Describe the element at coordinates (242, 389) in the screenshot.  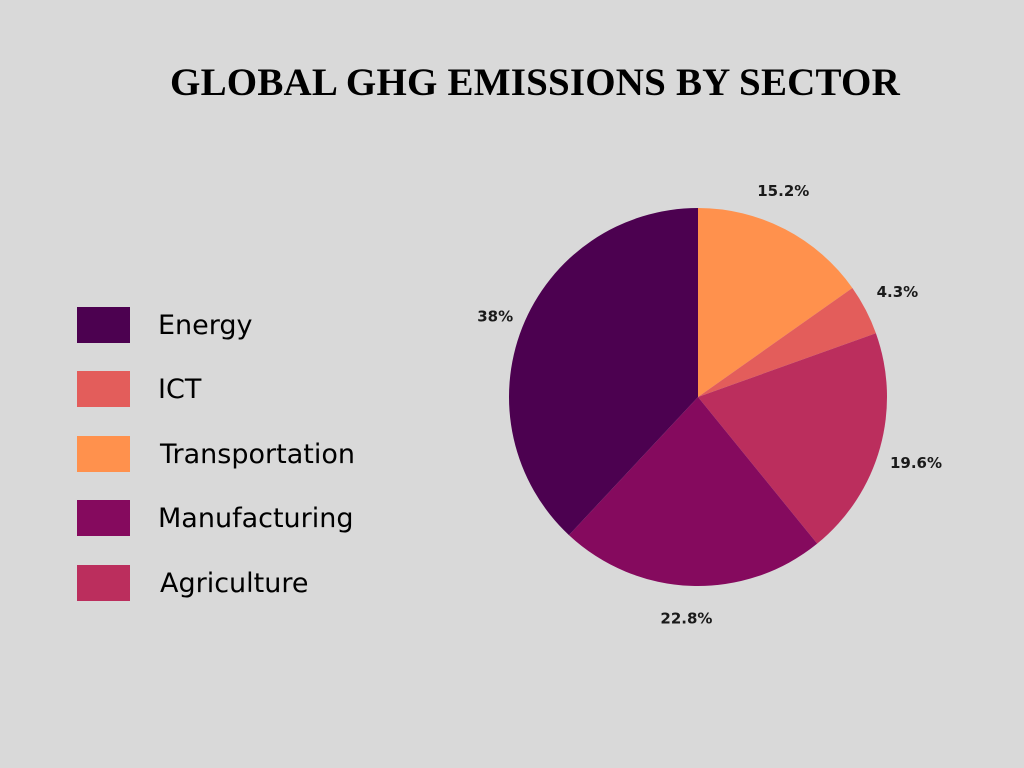
I see `legend-item-ict: ICT` at that location.